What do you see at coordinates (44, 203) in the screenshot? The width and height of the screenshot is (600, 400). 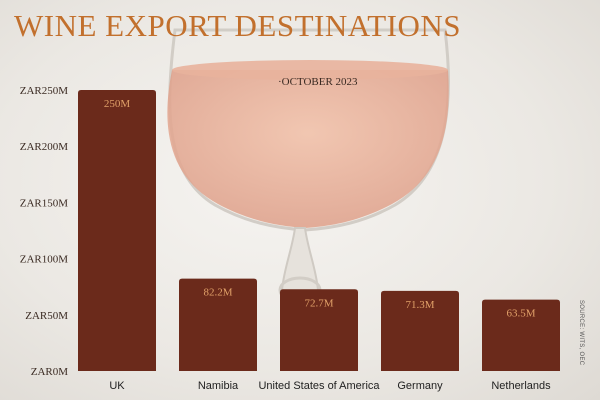 I see `y-tick-label: ZAR150M` at bounding box center [44, 203].